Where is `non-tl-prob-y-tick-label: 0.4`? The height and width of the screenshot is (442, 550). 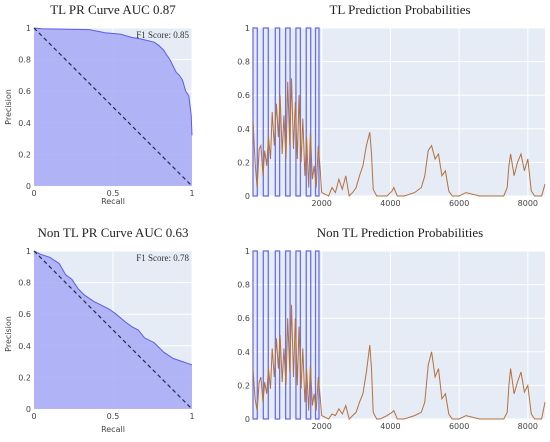
non-tl-prob-y-tick-label: 0.4 is located at coordinates (243, 352).